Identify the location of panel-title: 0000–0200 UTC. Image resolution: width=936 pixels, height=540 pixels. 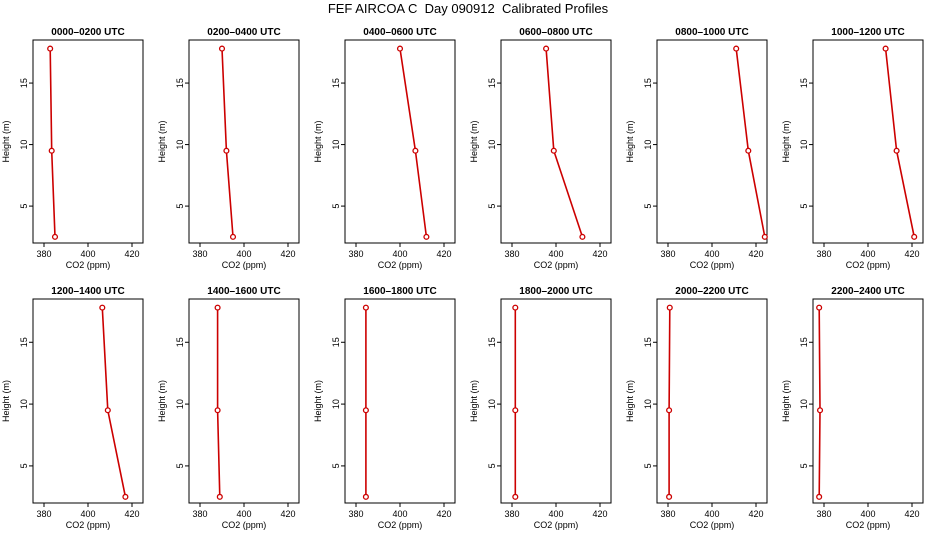
(87, 32).